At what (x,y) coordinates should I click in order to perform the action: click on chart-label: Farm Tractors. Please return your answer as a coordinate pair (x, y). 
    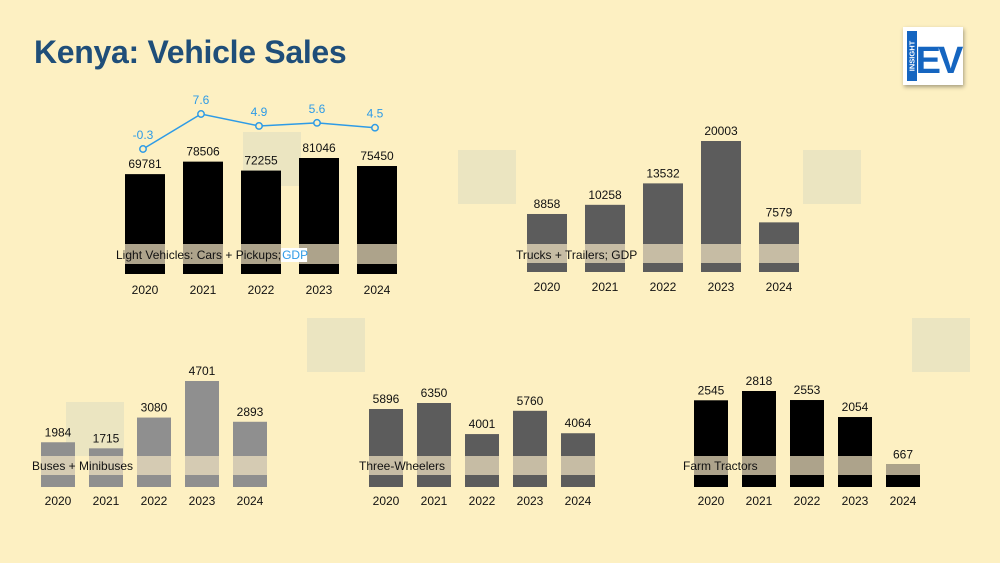
    Looking at the image, I should click on (720, 466).